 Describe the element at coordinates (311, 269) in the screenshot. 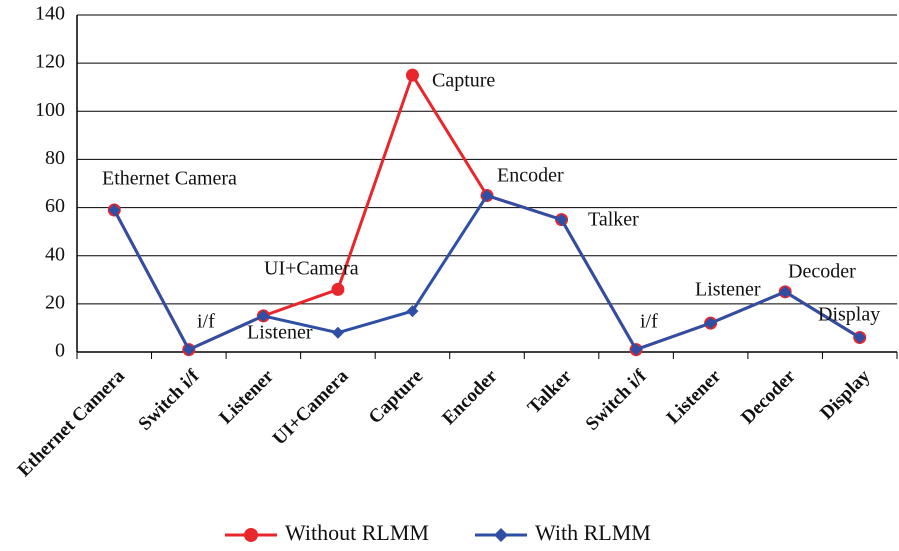

I see `annotation: UI+Camera` at that location.